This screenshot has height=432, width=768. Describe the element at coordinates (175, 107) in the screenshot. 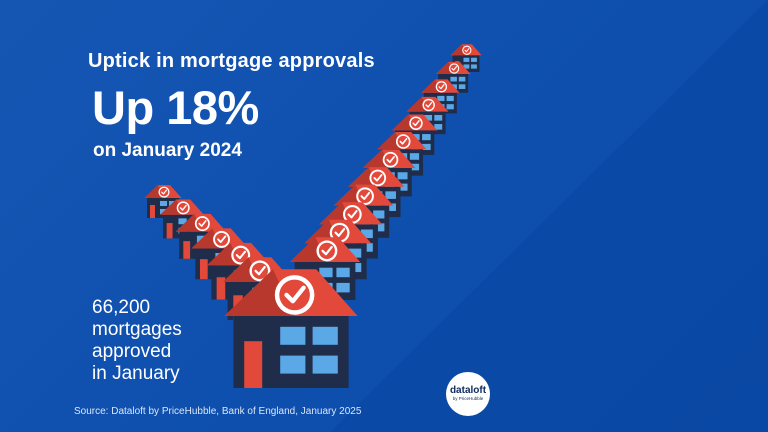

I see `stat-value: Up 18%` at that location.